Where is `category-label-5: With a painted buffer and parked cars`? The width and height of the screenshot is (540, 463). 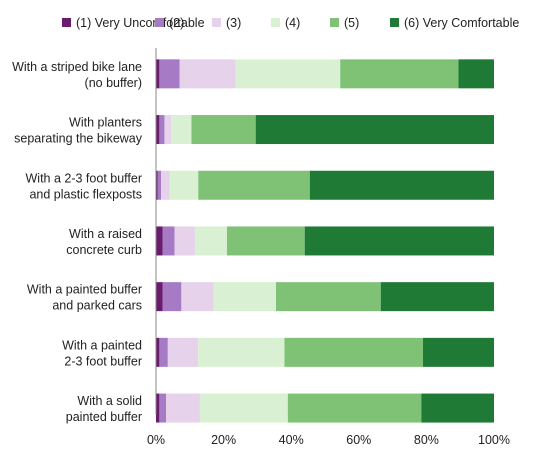 category-label-5: With a painted buffer and parked cars is located at coordinates (84, 298).